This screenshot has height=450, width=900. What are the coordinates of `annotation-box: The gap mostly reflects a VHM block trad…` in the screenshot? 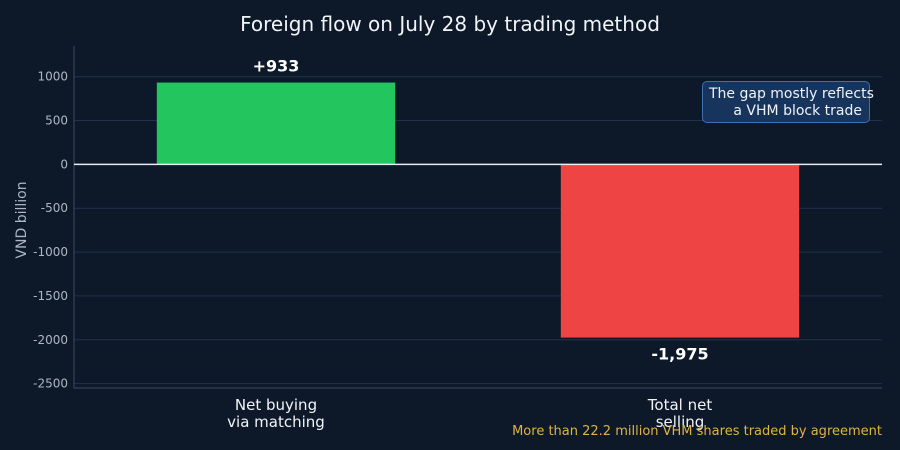 It's located at (788, 102).